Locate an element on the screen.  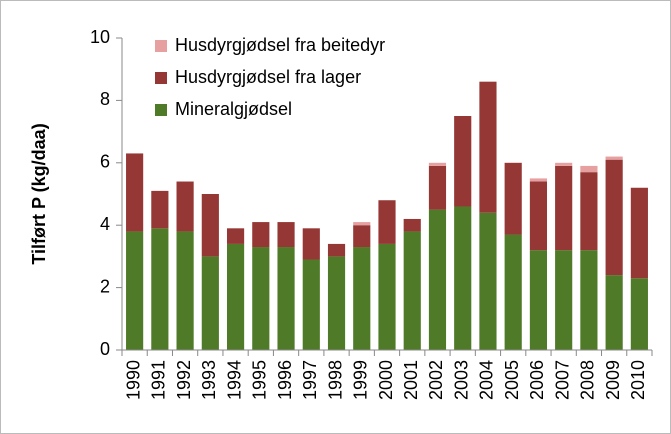
x-tick-label: 2001 is located at coordinates (411, 380).